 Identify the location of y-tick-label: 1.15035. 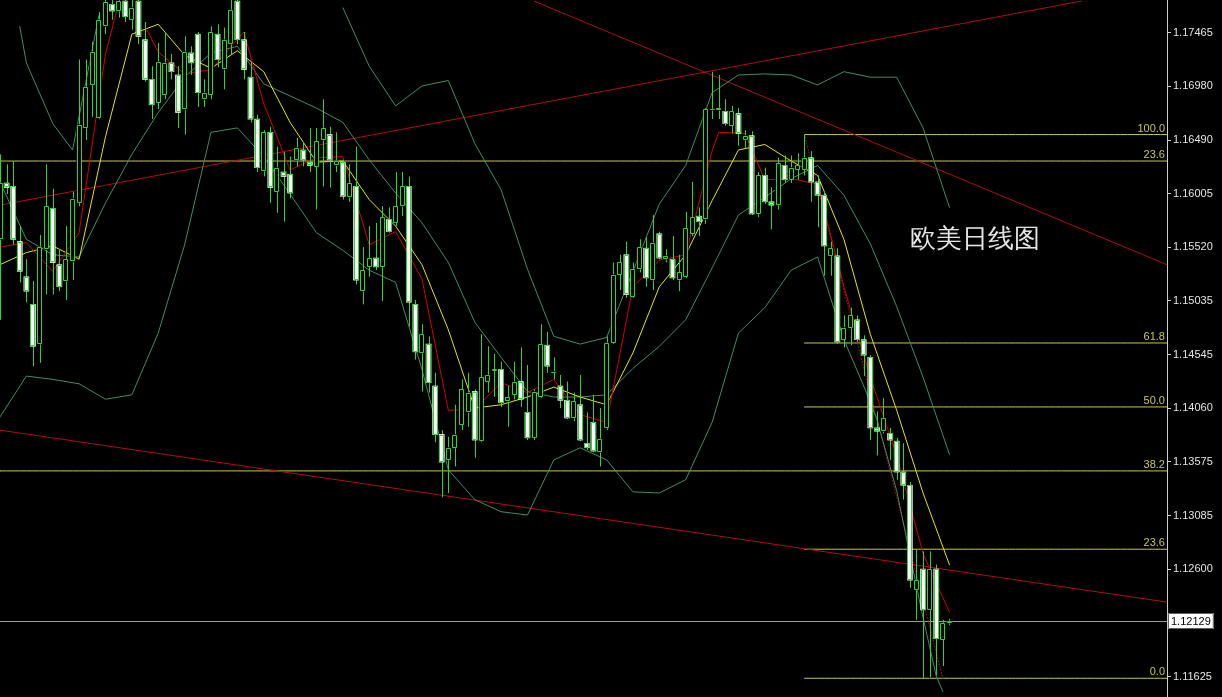
(1193, 299).